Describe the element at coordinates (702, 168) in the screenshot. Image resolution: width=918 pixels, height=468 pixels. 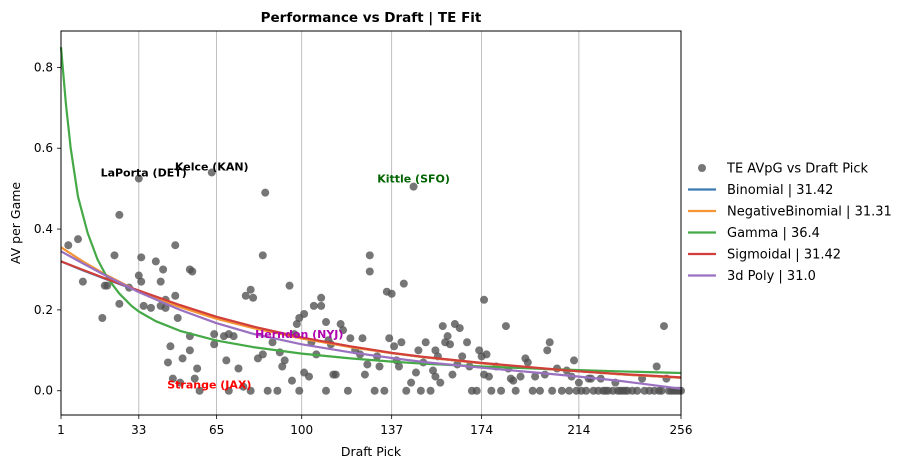
I see `legend-marker` at that location.